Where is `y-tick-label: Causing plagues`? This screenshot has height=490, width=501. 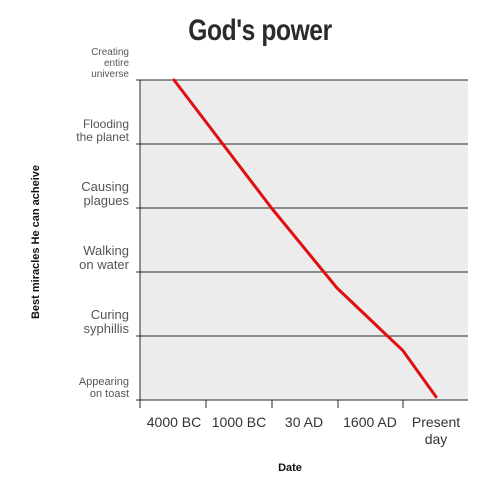 y-tick-label: Causing plagues is located at coordinates (105, 193).